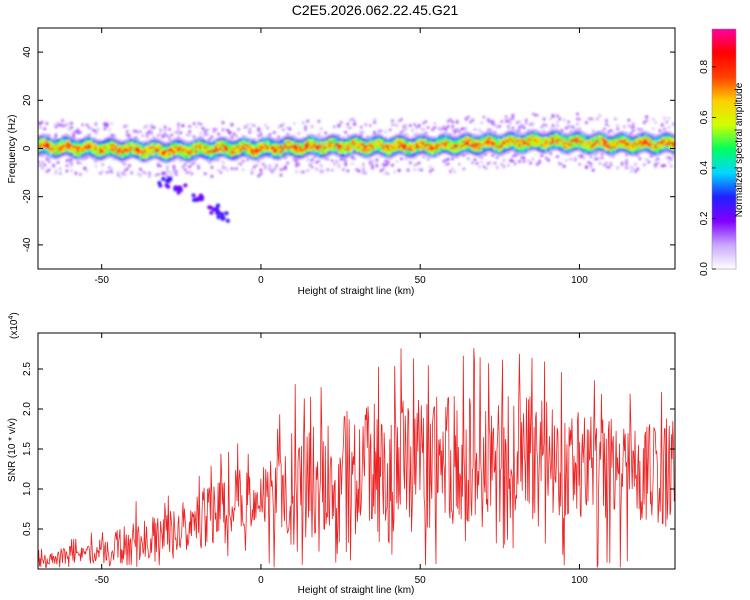 The width and height of the screenshot is (750, 600). I want to click on y-tick-label: 1.5, so click(27, 449).